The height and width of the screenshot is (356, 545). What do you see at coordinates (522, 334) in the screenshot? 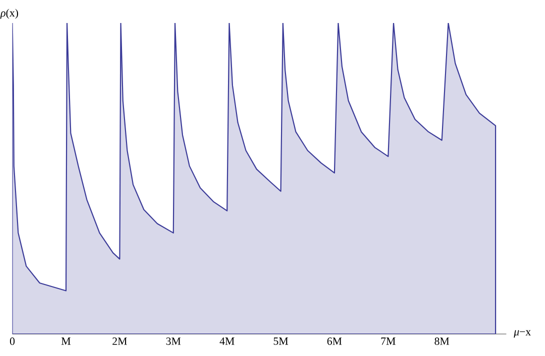
I see `x-axis-title: μ−x` at bounding box center [522, 334].